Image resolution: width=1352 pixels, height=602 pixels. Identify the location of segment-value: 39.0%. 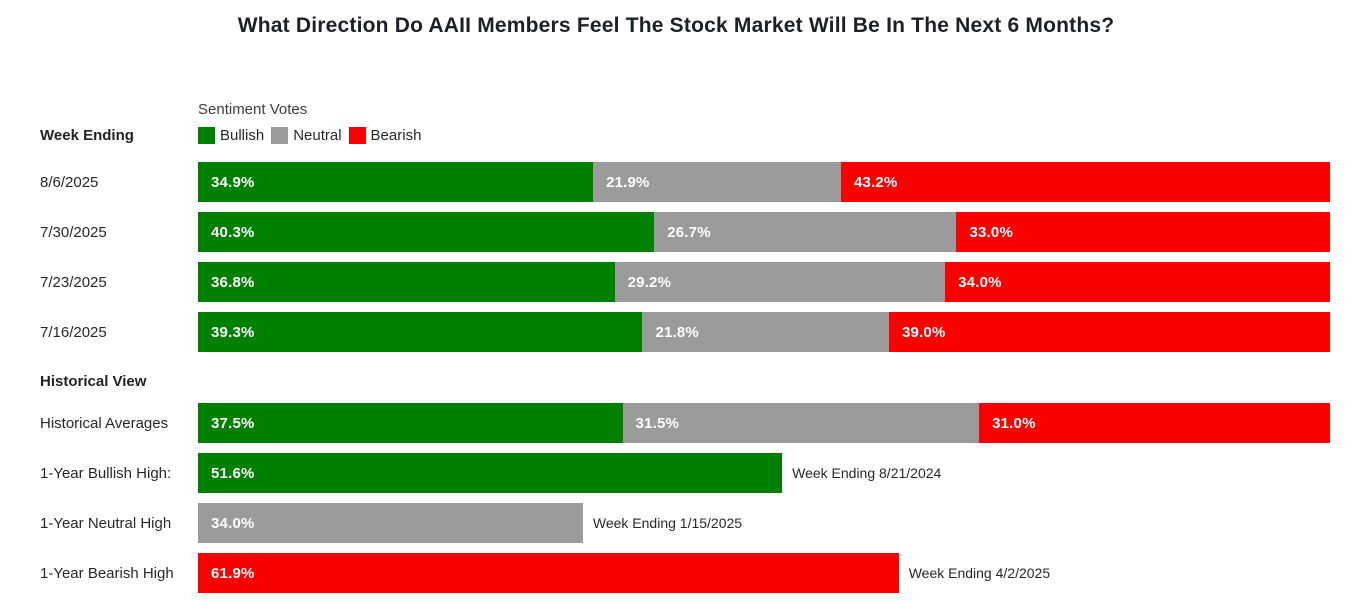
(923, 332).